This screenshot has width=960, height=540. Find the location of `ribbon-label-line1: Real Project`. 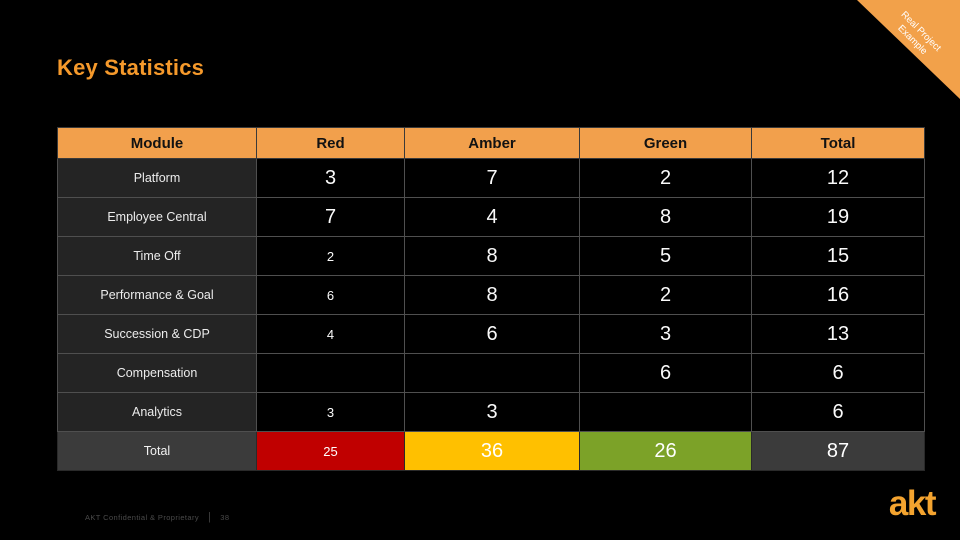

ribbon-label-line1: Real Project is located at coordinates (921, 31).